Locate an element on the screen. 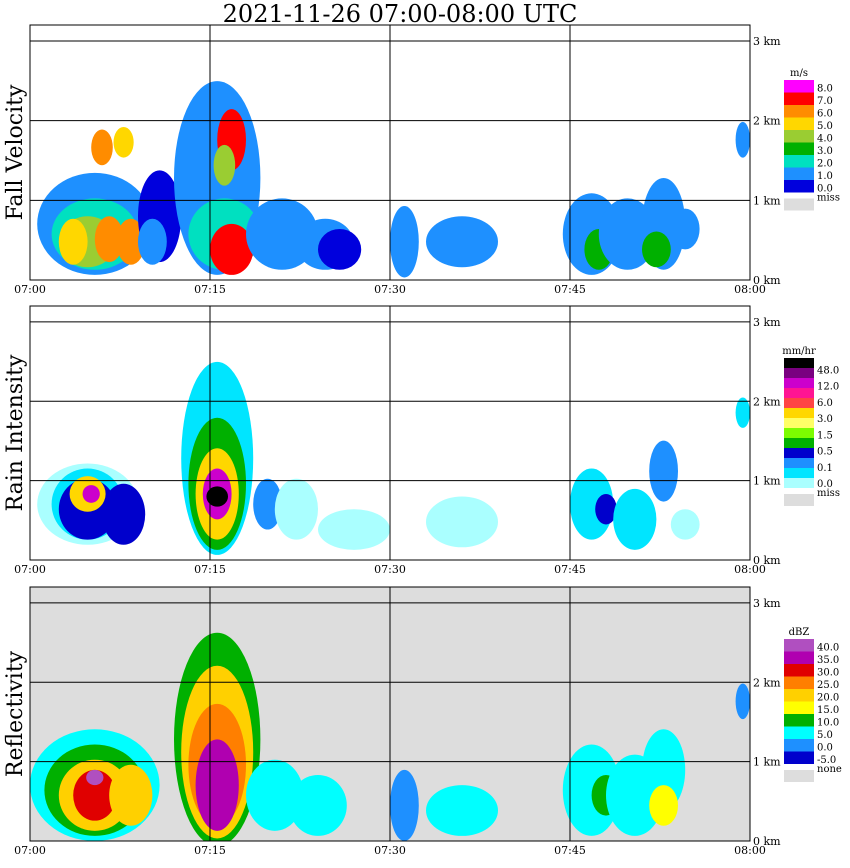  legend-label: 20.0 is located at coordinates (828, 698).